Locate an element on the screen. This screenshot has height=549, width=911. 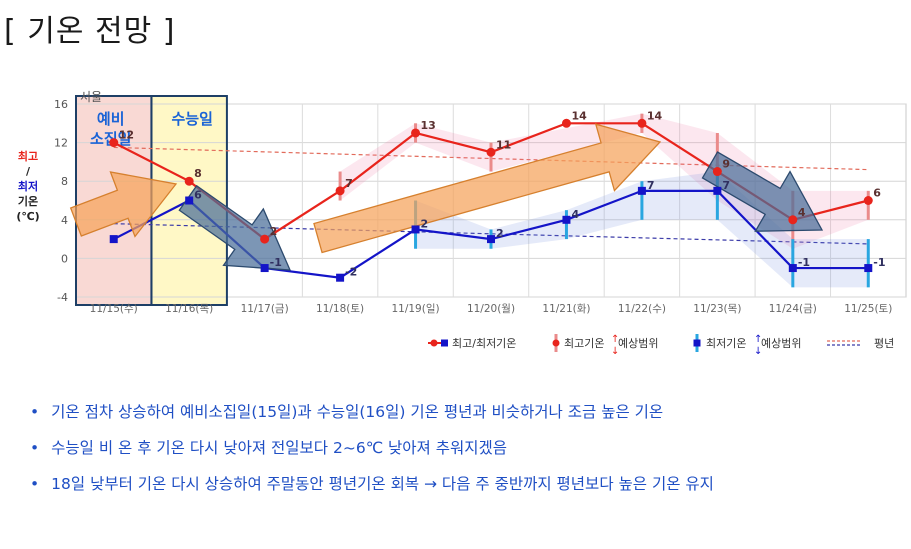
y-tick-label: 12 is located at coordinates (61, 143).